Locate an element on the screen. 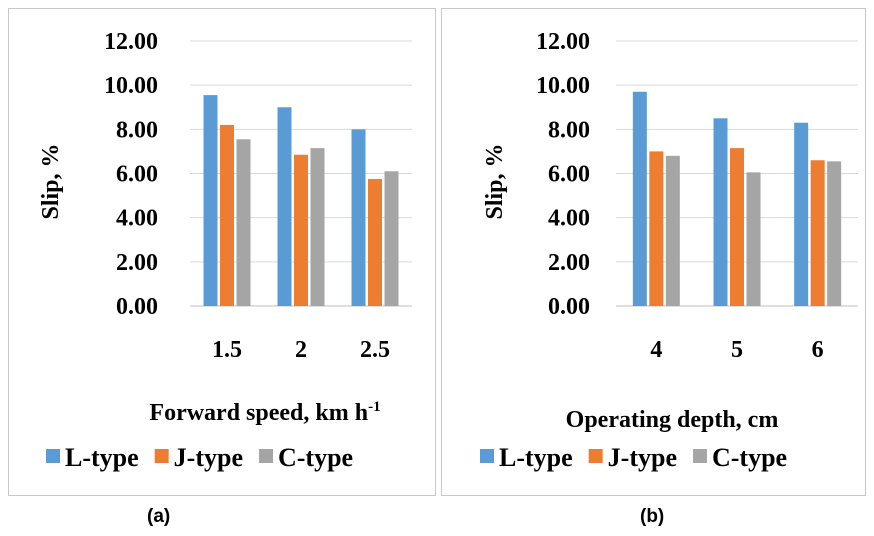  x-axis-title: Forward speed, km h-1 is located at coordinates (264, 412).